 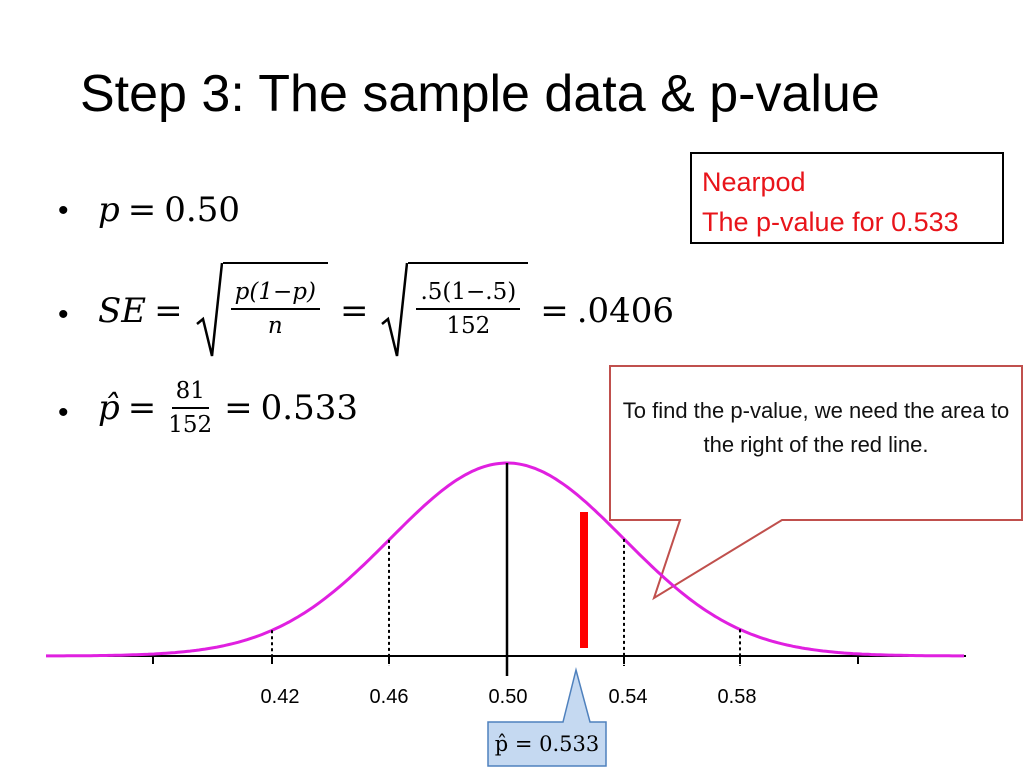 What do you see at coordinates (480, 94) in the screenshot?
I see `slide-title: Step 3: The sample data & p-value` at bounding box center [480, 94].